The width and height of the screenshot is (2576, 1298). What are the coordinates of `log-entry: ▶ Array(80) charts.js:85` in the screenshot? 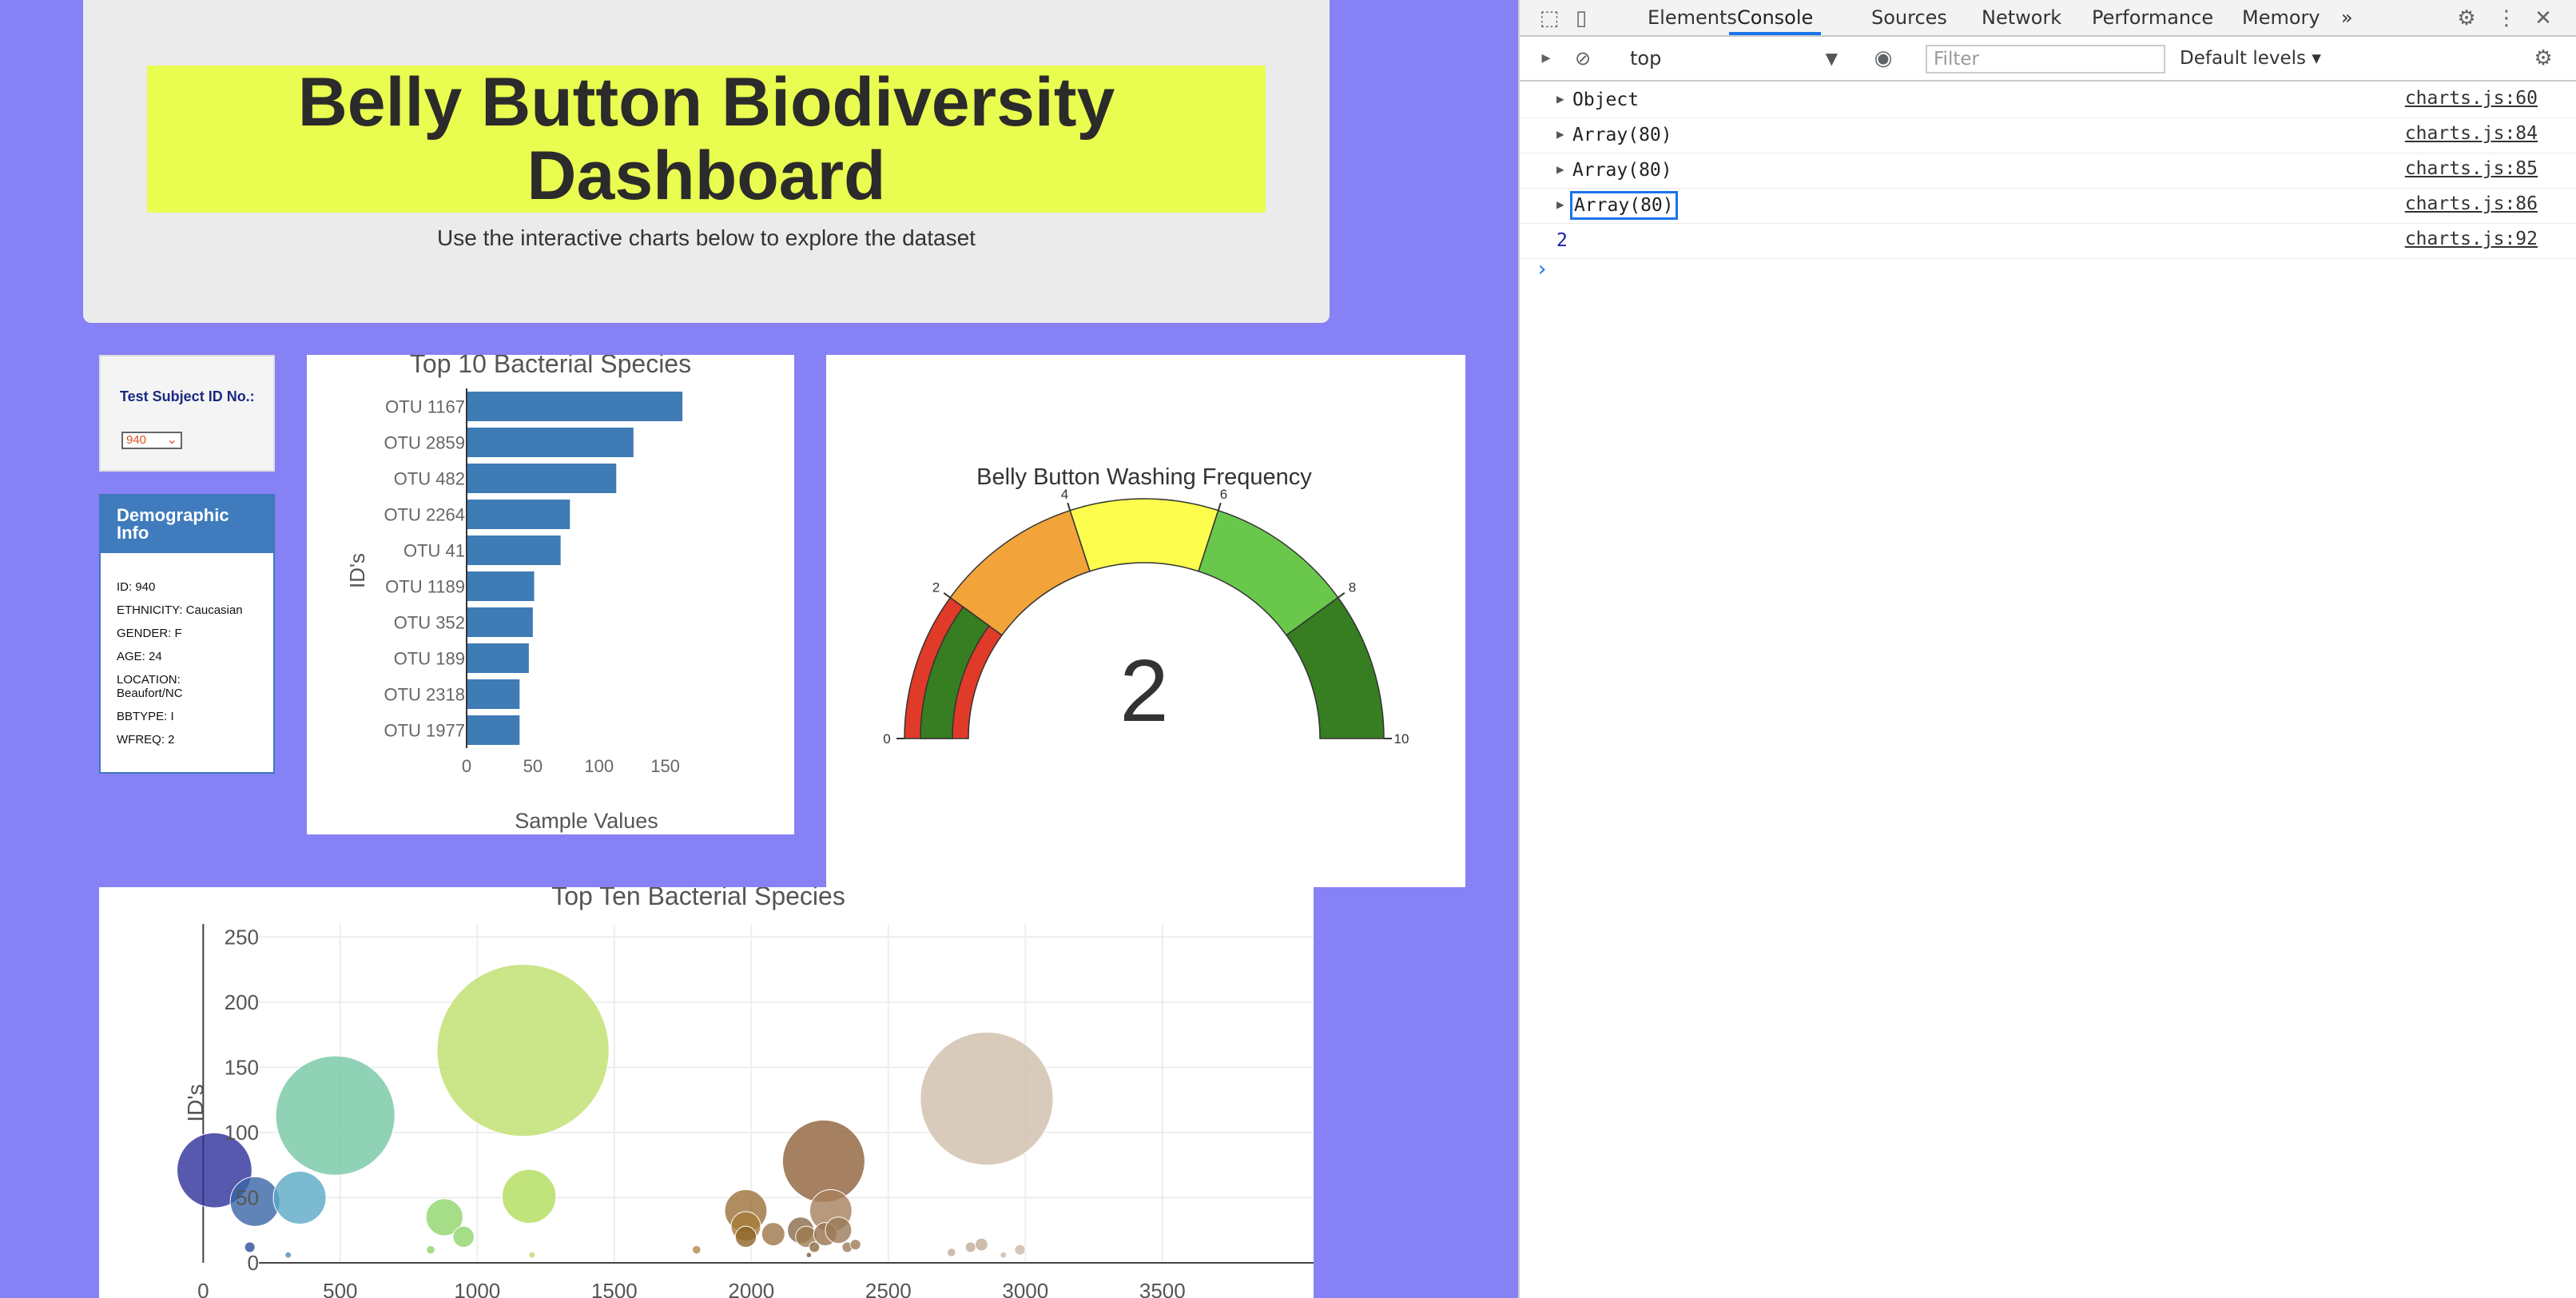 It's located at (2048, 171).